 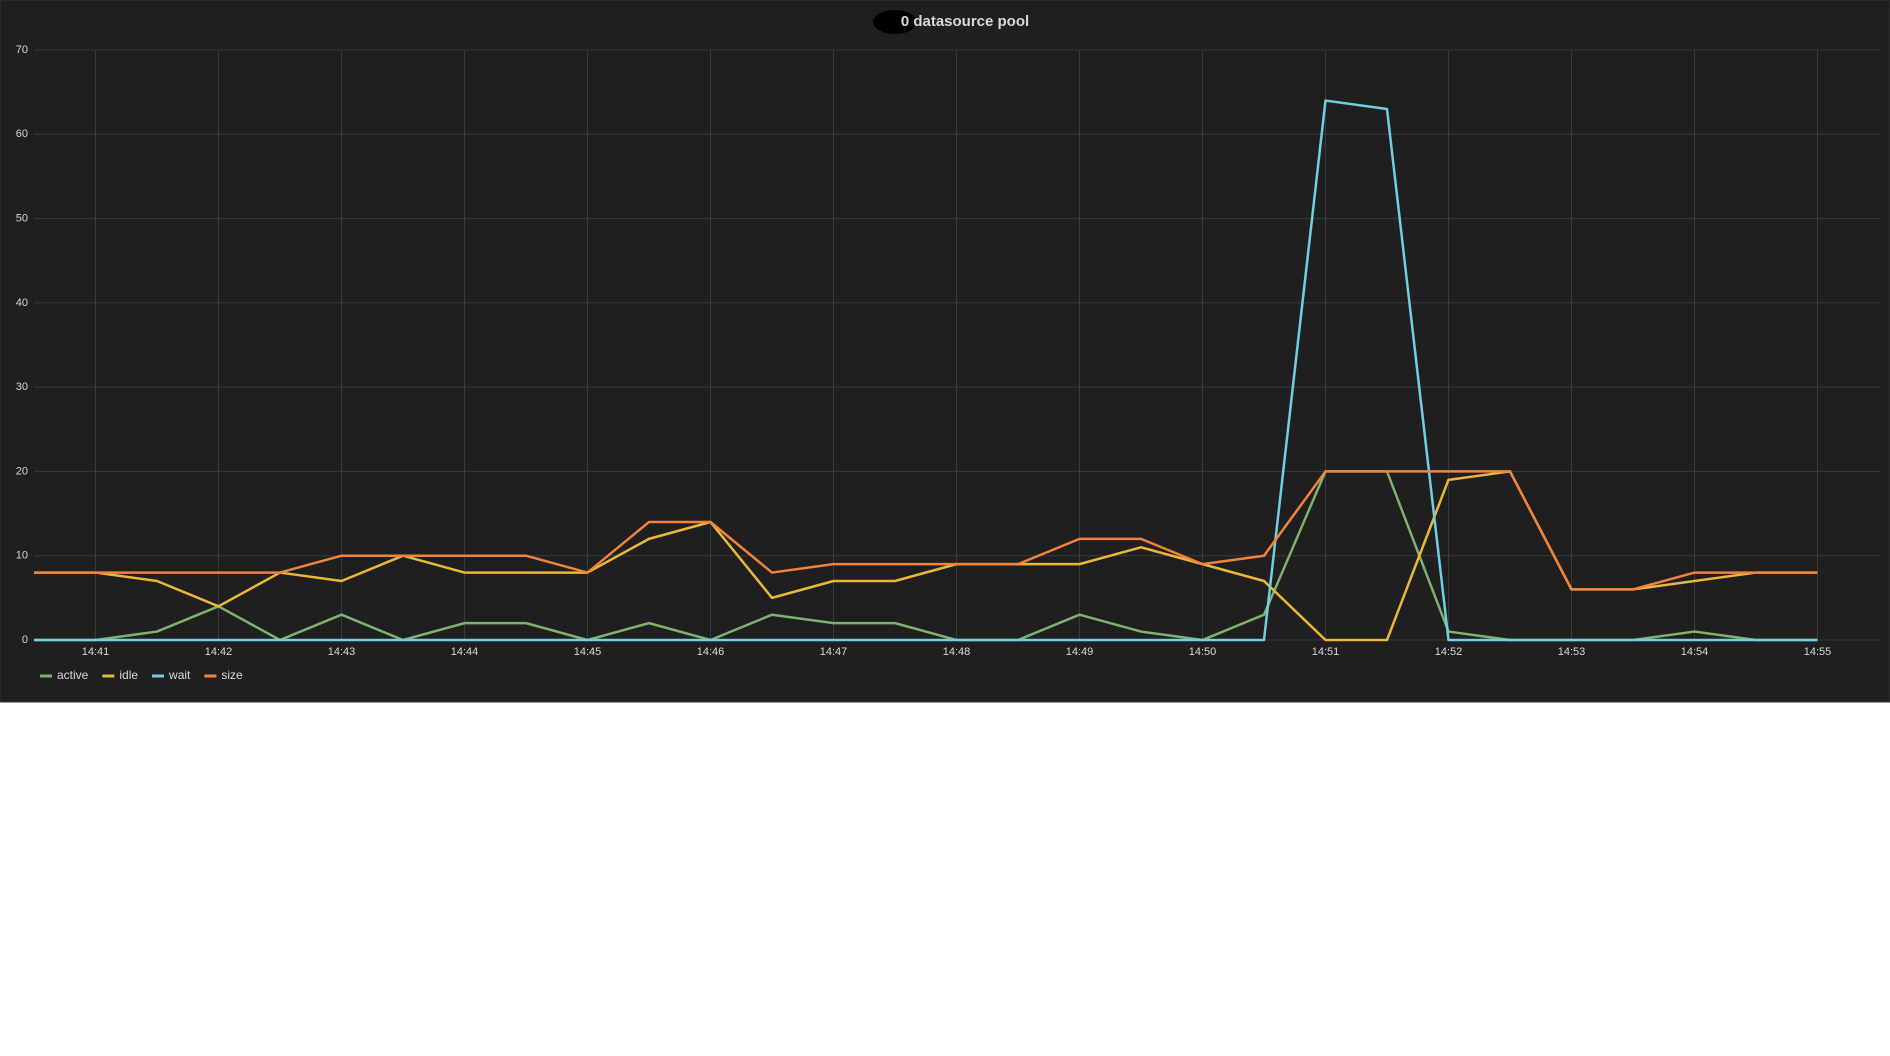 I want to click on x-tick-label: 14:53, so click(x=1572, y=652).